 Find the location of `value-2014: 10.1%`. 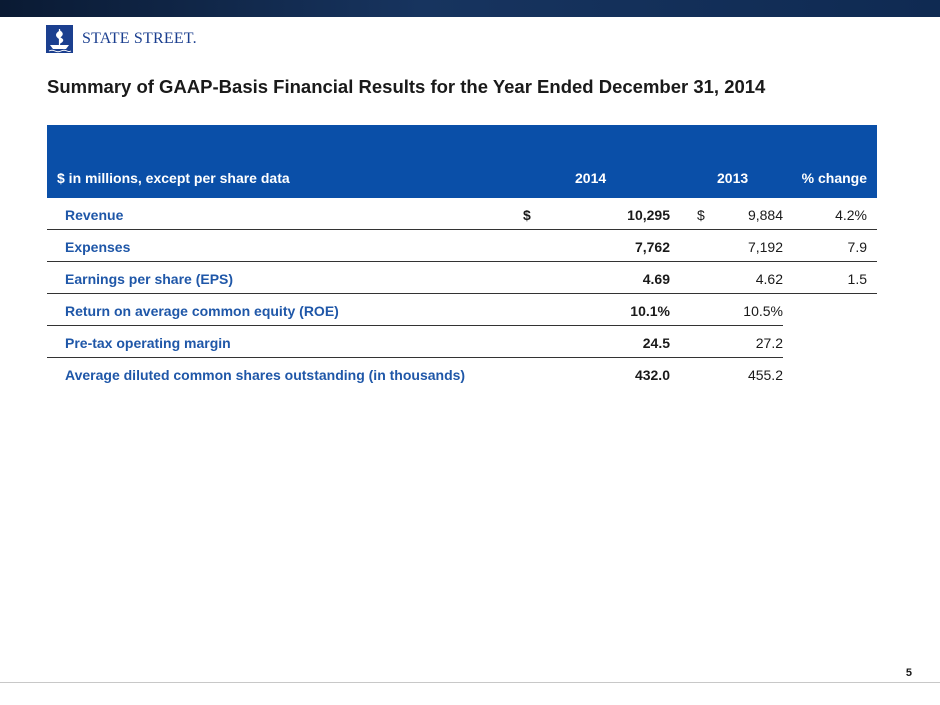

value-2014: 10.1% is located at coordinates (650, 311).